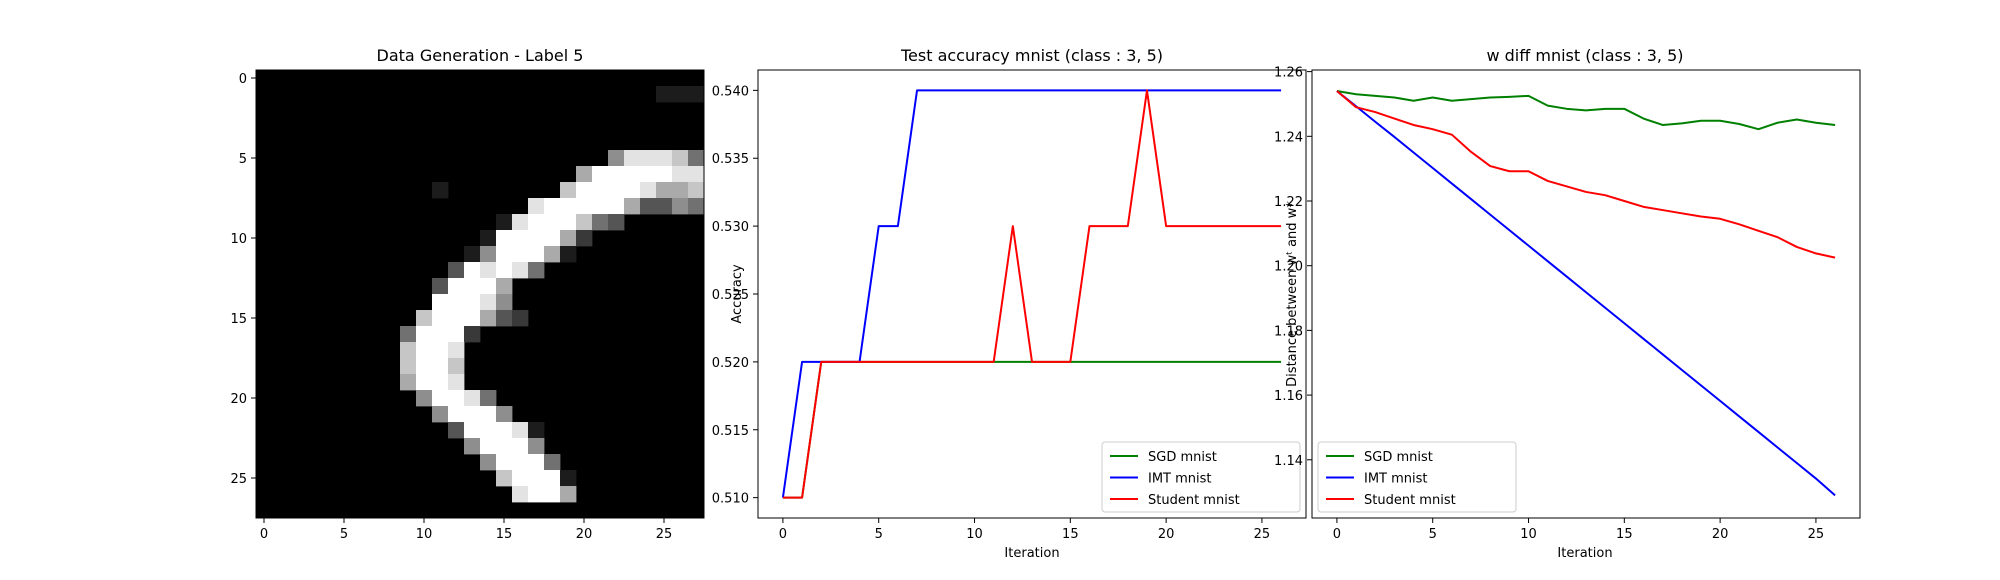 The width and height of the screenshot is (2000, 580). Describe the element at coordinates (1262, 534) in the screenshot. I see `x-tick-label: 25` at that location.